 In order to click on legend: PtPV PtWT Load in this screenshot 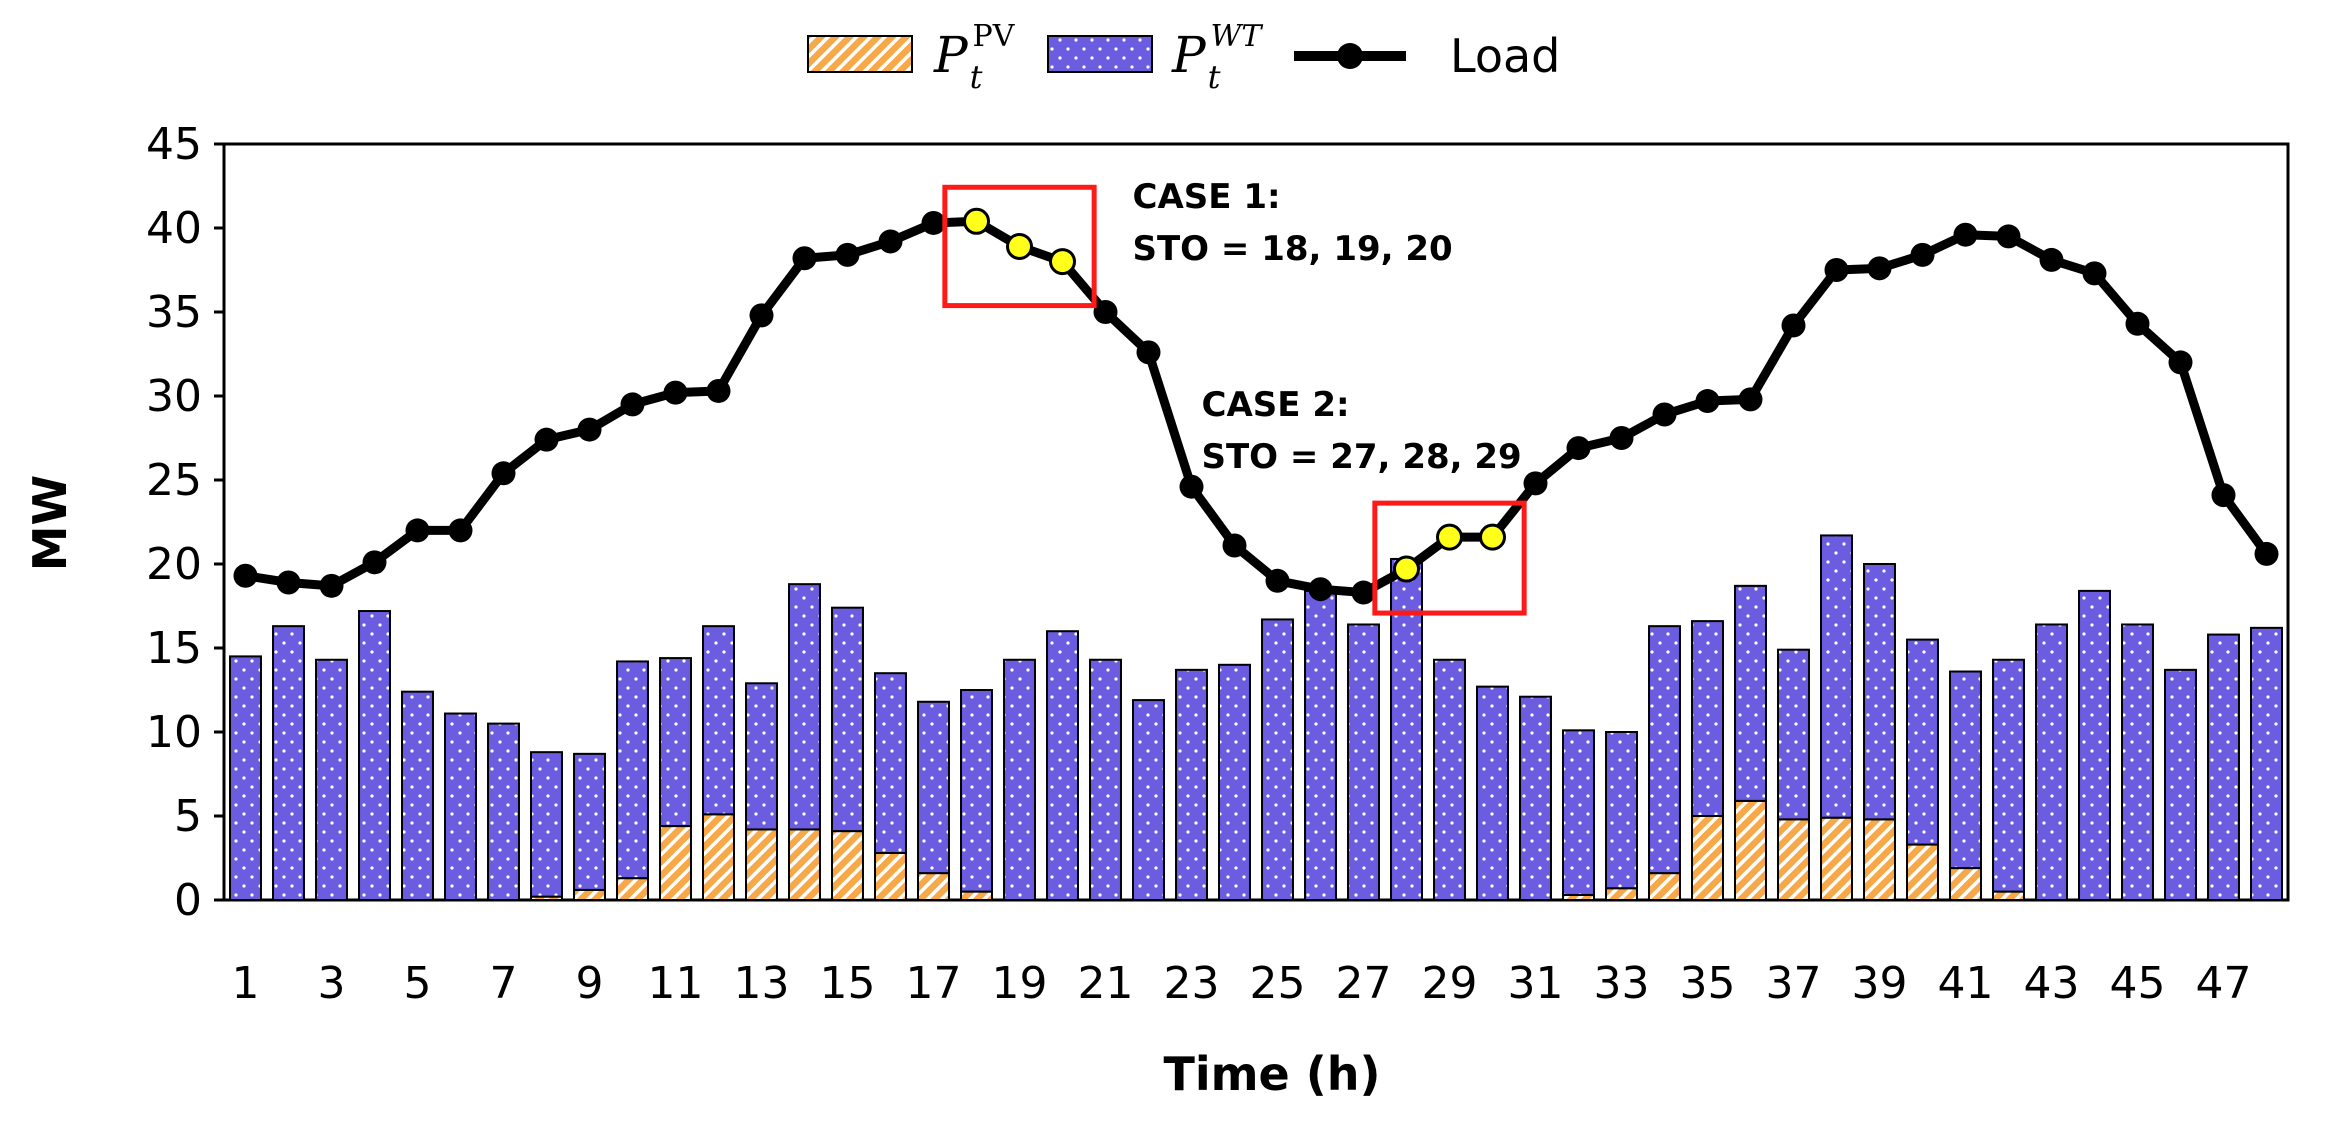, I will do `click(1183, 57)`.